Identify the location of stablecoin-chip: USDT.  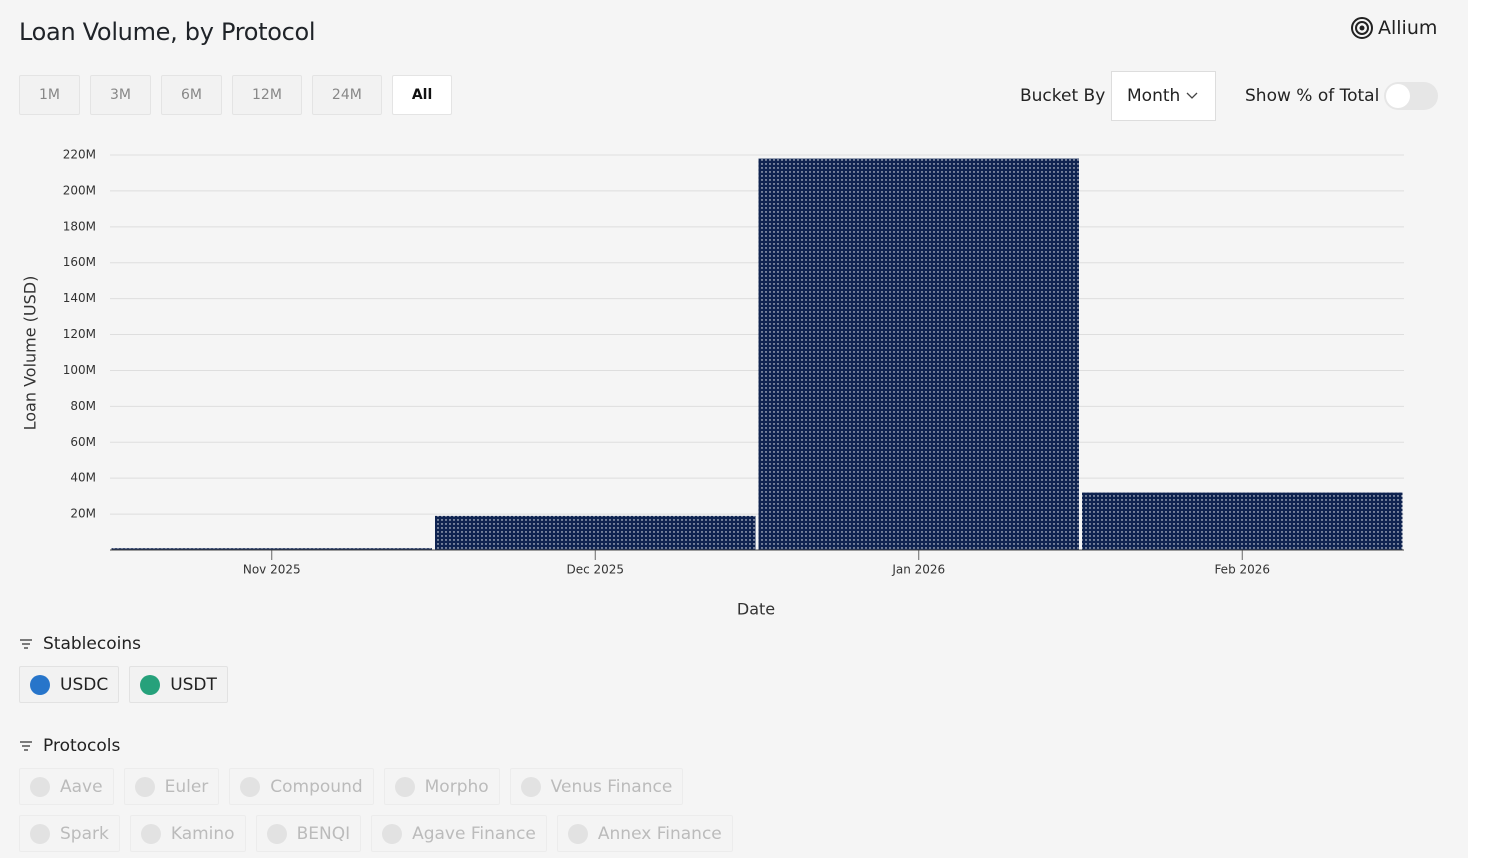
(178, 684).